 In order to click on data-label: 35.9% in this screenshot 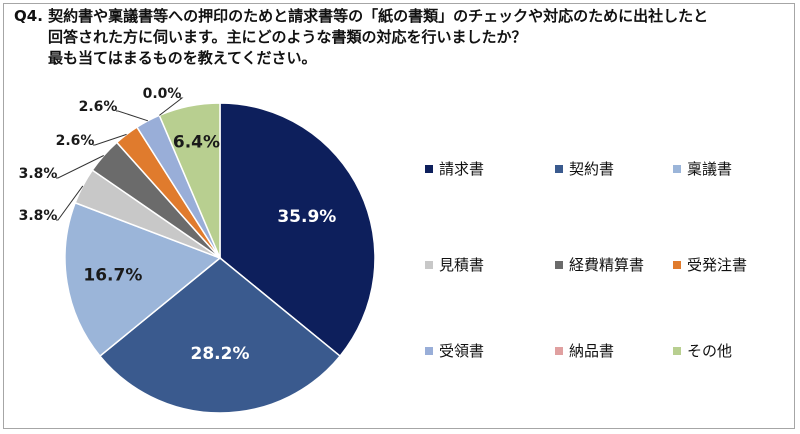, I will do `click(306, 217)`.